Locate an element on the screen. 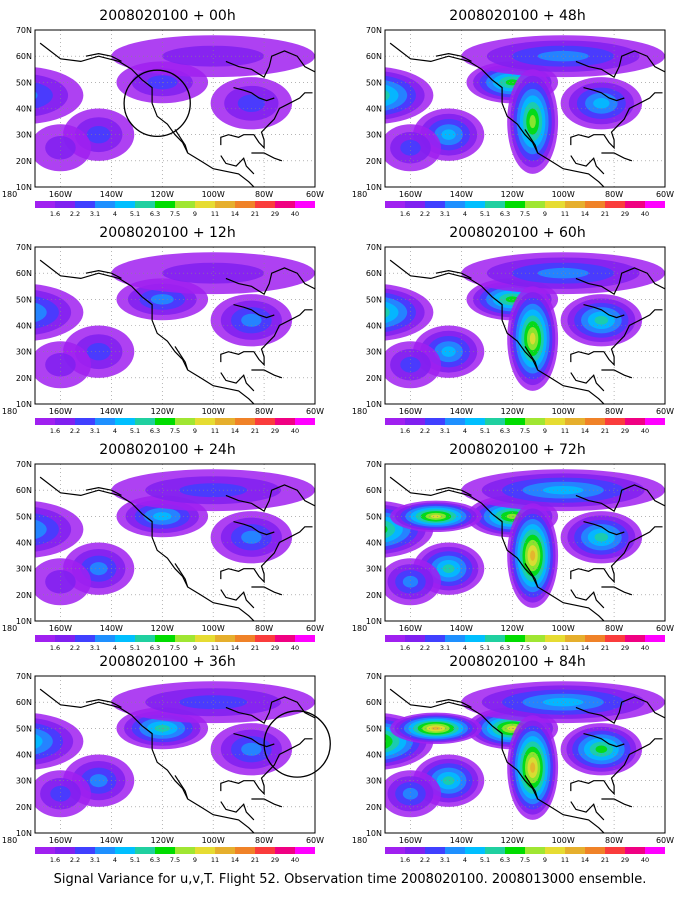 The width and height of the screenshot is (700, 900). colorbar-label: 7.5 is located at coordinates (525, 431).